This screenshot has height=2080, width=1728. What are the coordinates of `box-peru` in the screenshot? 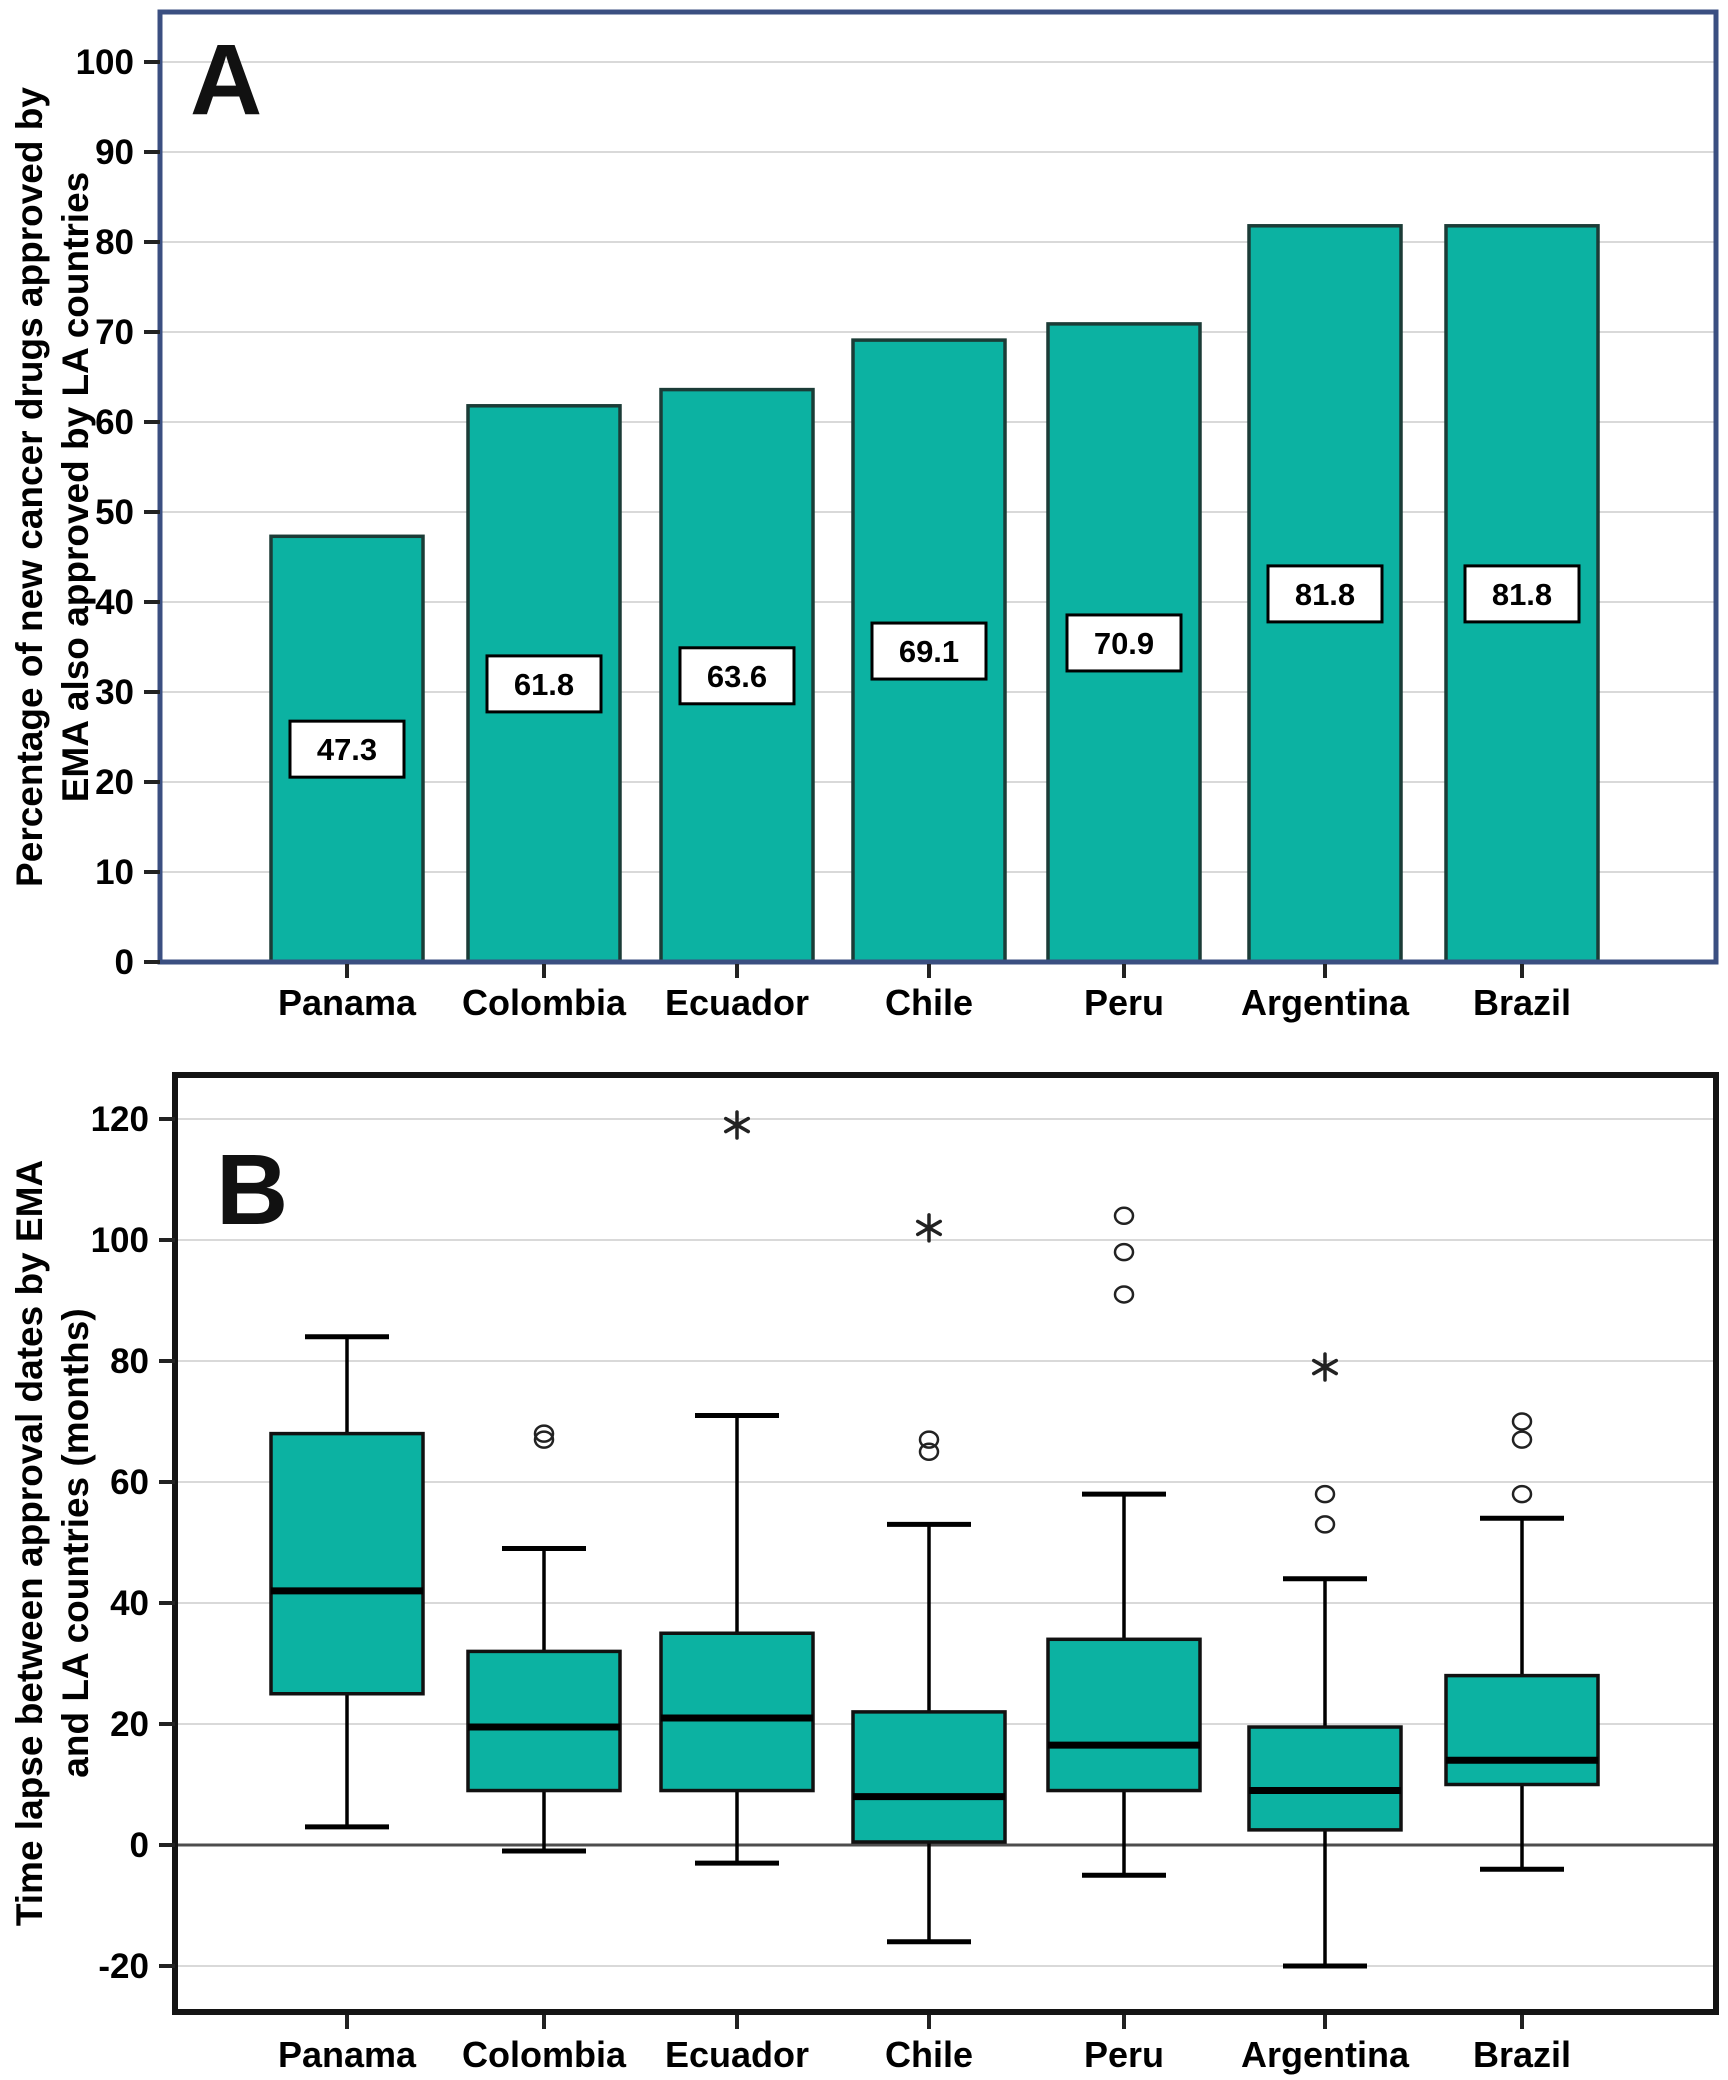 It's located at (1124, 1715).